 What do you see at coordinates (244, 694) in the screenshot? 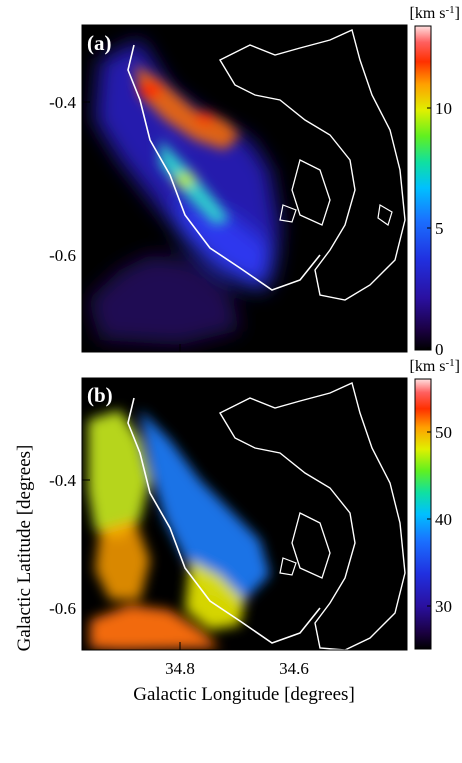
I see `x-axis-label: Galactic Longitude [degrees]` at bounding box center [244, 694].